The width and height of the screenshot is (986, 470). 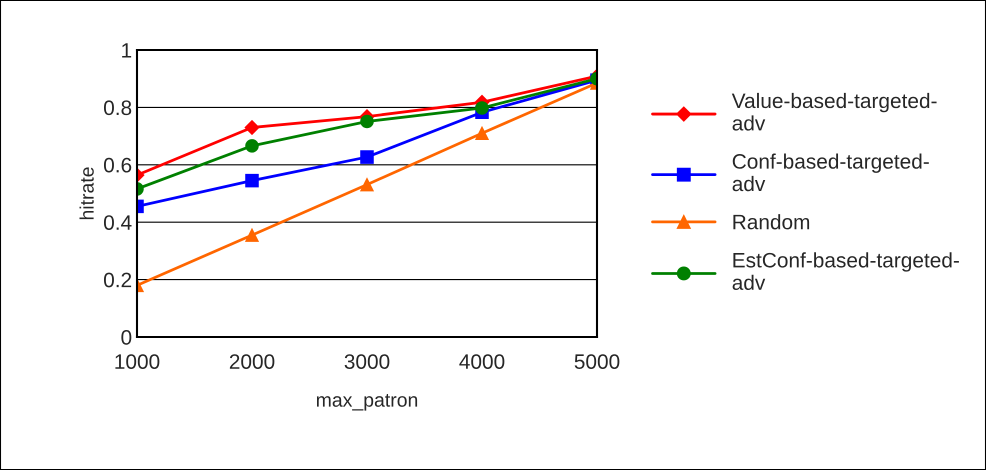 I want to click on legend-label: Conf-based-targeted-adv, so click(x=830, y=172).